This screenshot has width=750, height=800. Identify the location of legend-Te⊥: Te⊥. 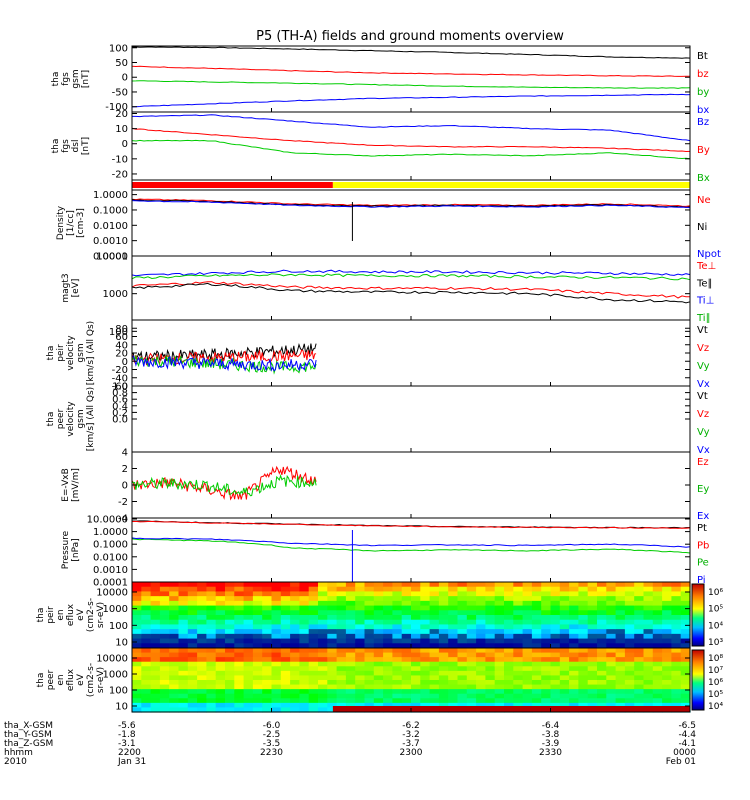
(706, 266).